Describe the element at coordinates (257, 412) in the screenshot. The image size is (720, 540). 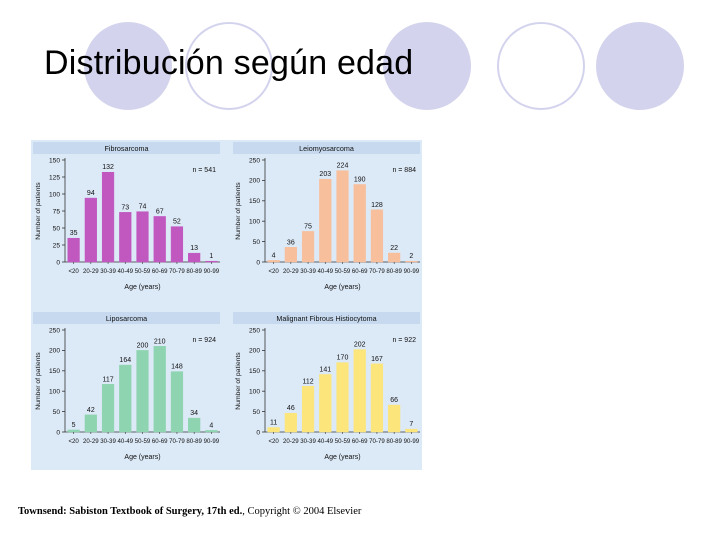
I see `y-tick-label: 50` at that location.